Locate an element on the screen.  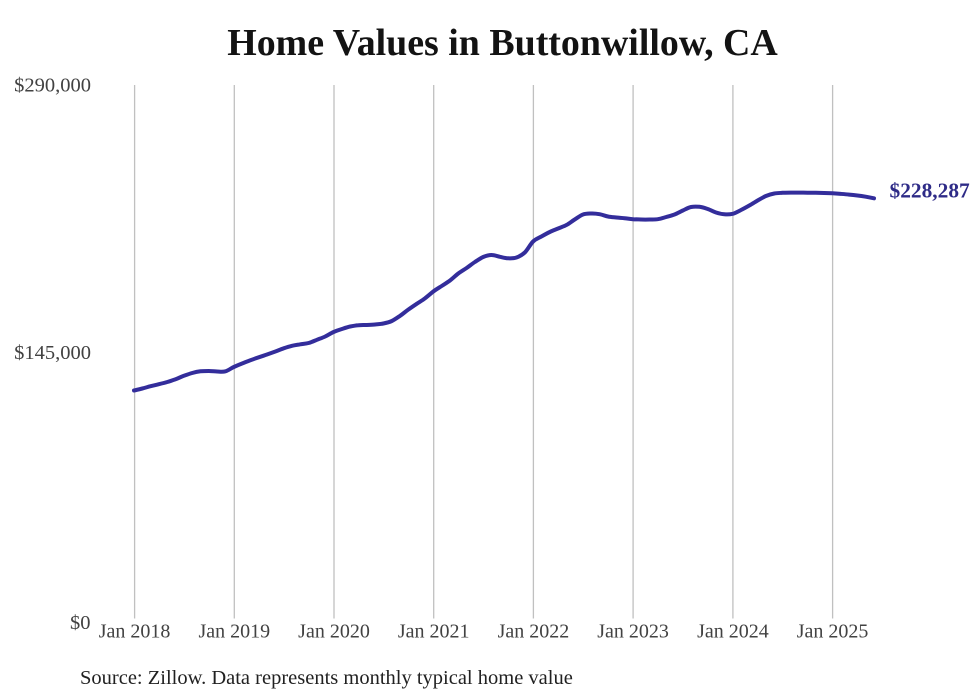
svg-text:Home Values in Buttonwillow, C: Home Values in Buttonwillow, CA is located at coordinates (502, 43).